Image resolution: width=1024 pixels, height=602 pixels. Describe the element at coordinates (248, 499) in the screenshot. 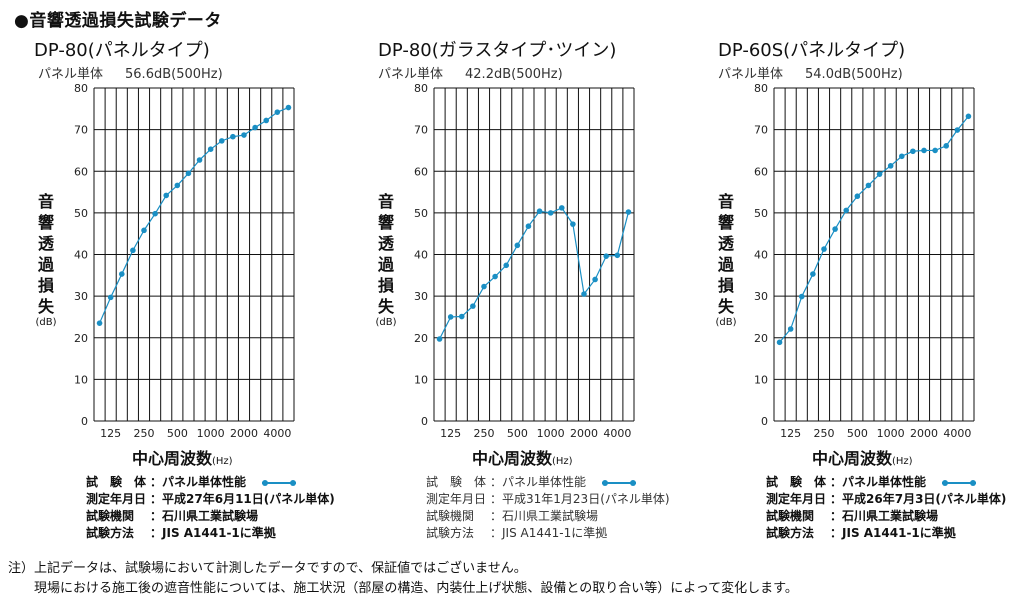

I see `info-value: 平成27年6月11日(パネル単体)` at that location.